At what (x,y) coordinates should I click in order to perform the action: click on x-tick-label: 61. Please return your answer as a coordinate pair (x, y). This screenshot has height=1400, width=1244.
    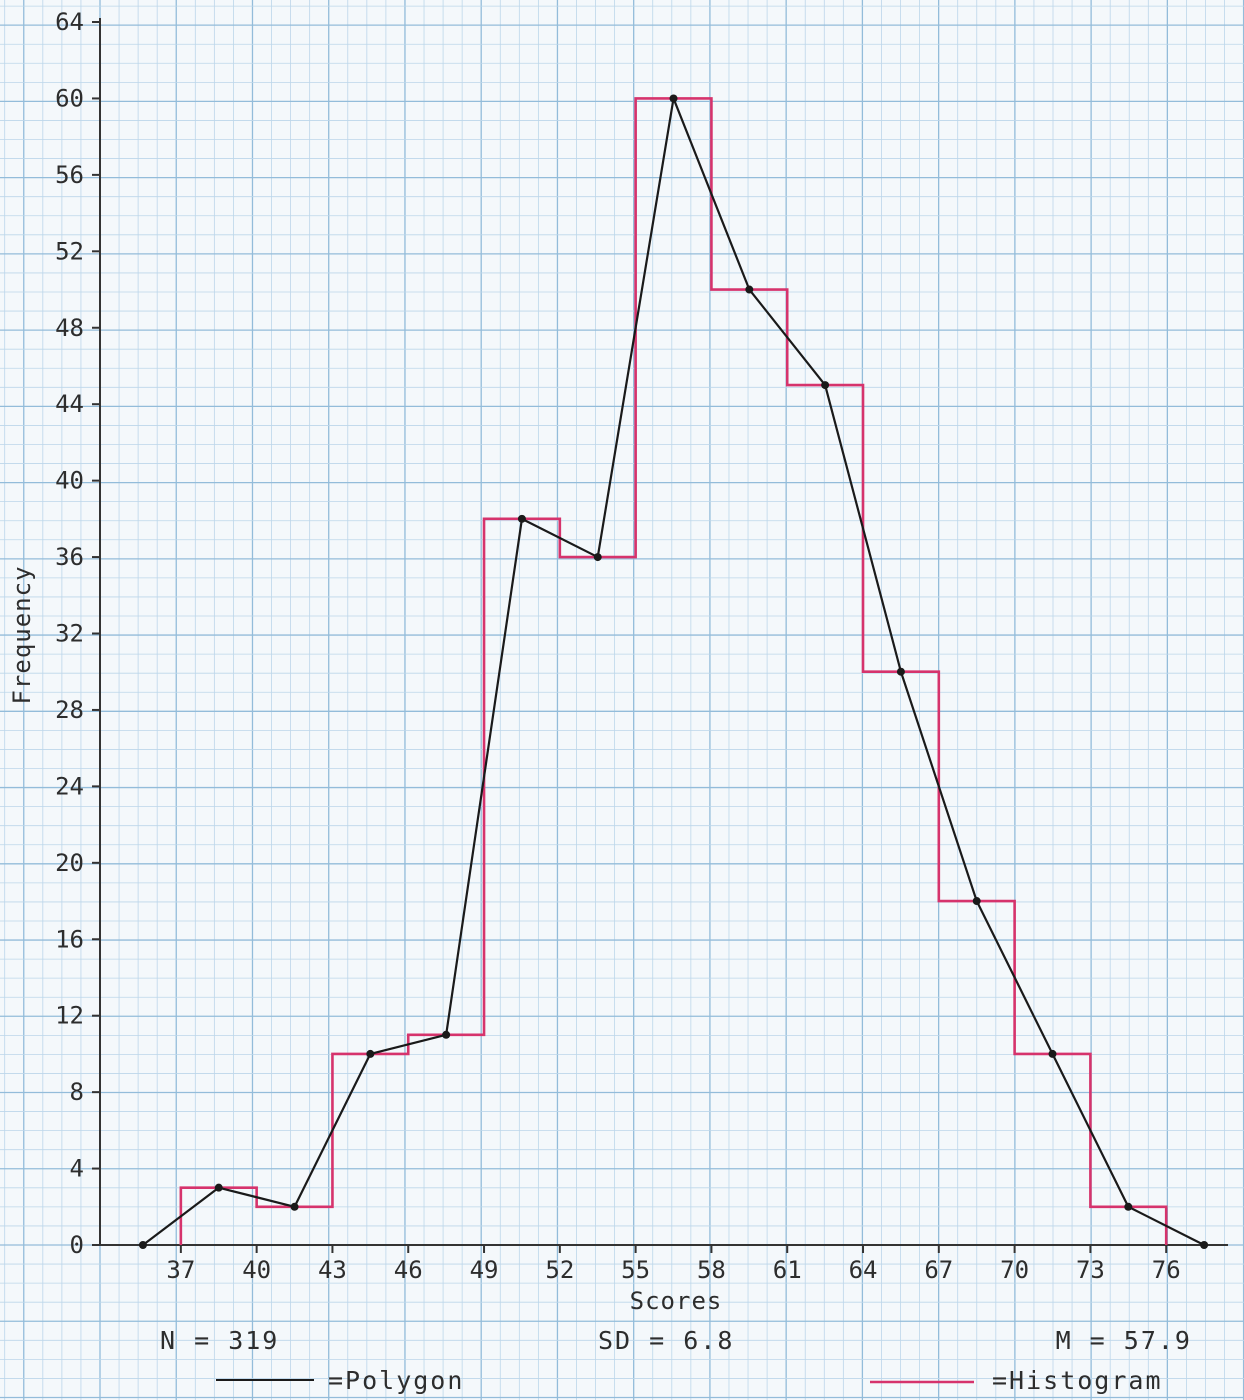
    Looking at the image, I should click on (787, 1270).